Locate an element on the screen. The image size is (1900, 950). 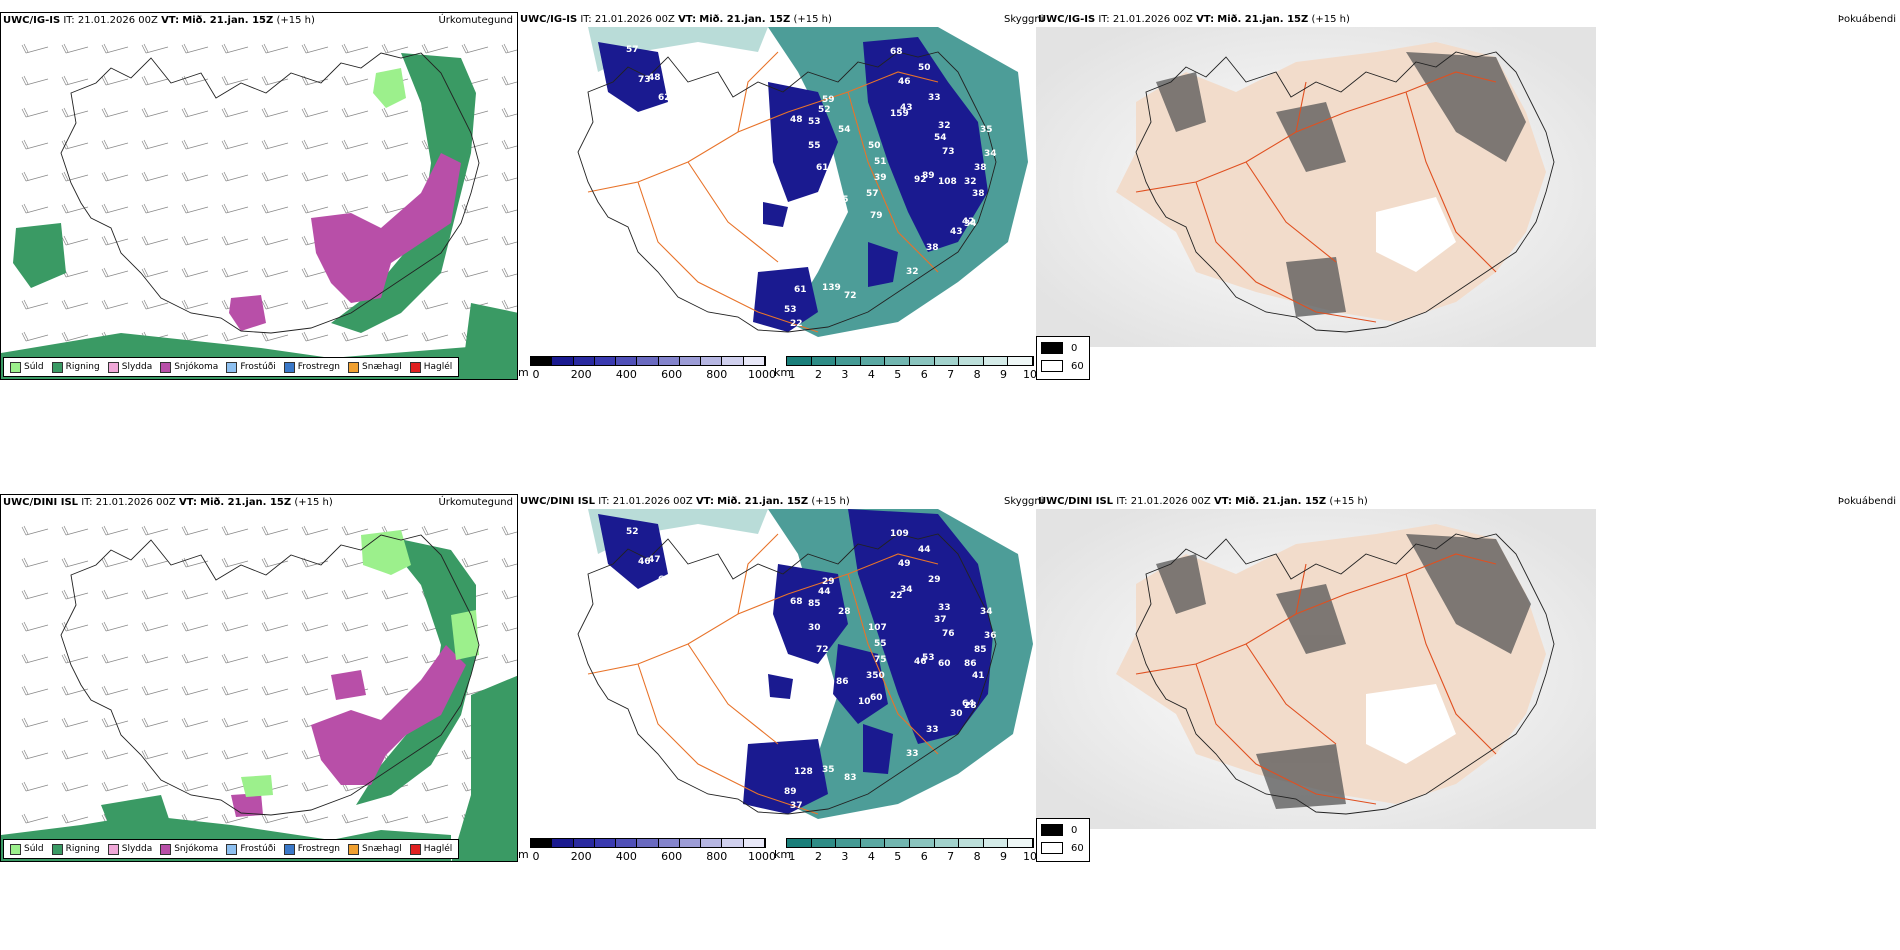
colorbar-tick: 10 is located at coordinates (1029, 856).